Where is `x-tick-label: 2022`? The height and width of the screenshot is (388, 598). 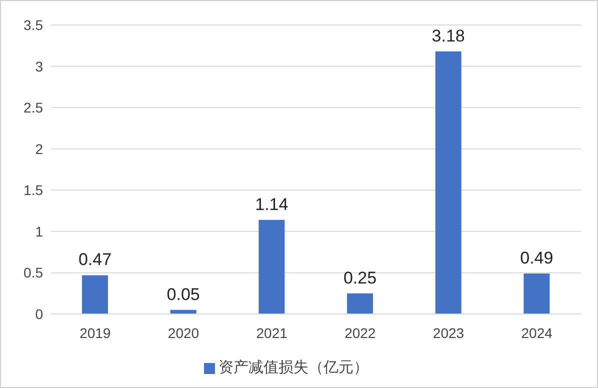 x-tick-label: 2022 is located at coordinates (360, 332).